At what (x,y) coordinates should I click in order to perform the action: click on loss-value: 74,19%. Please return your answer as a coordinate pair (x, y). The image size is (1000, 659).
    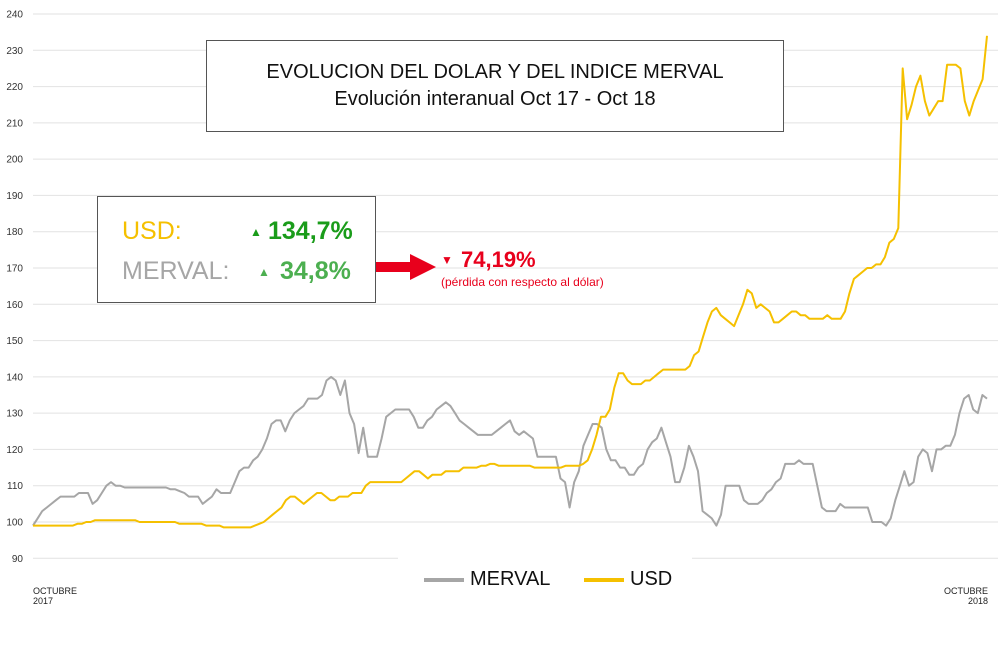
    Looking at the image, I should click on (498, 259).